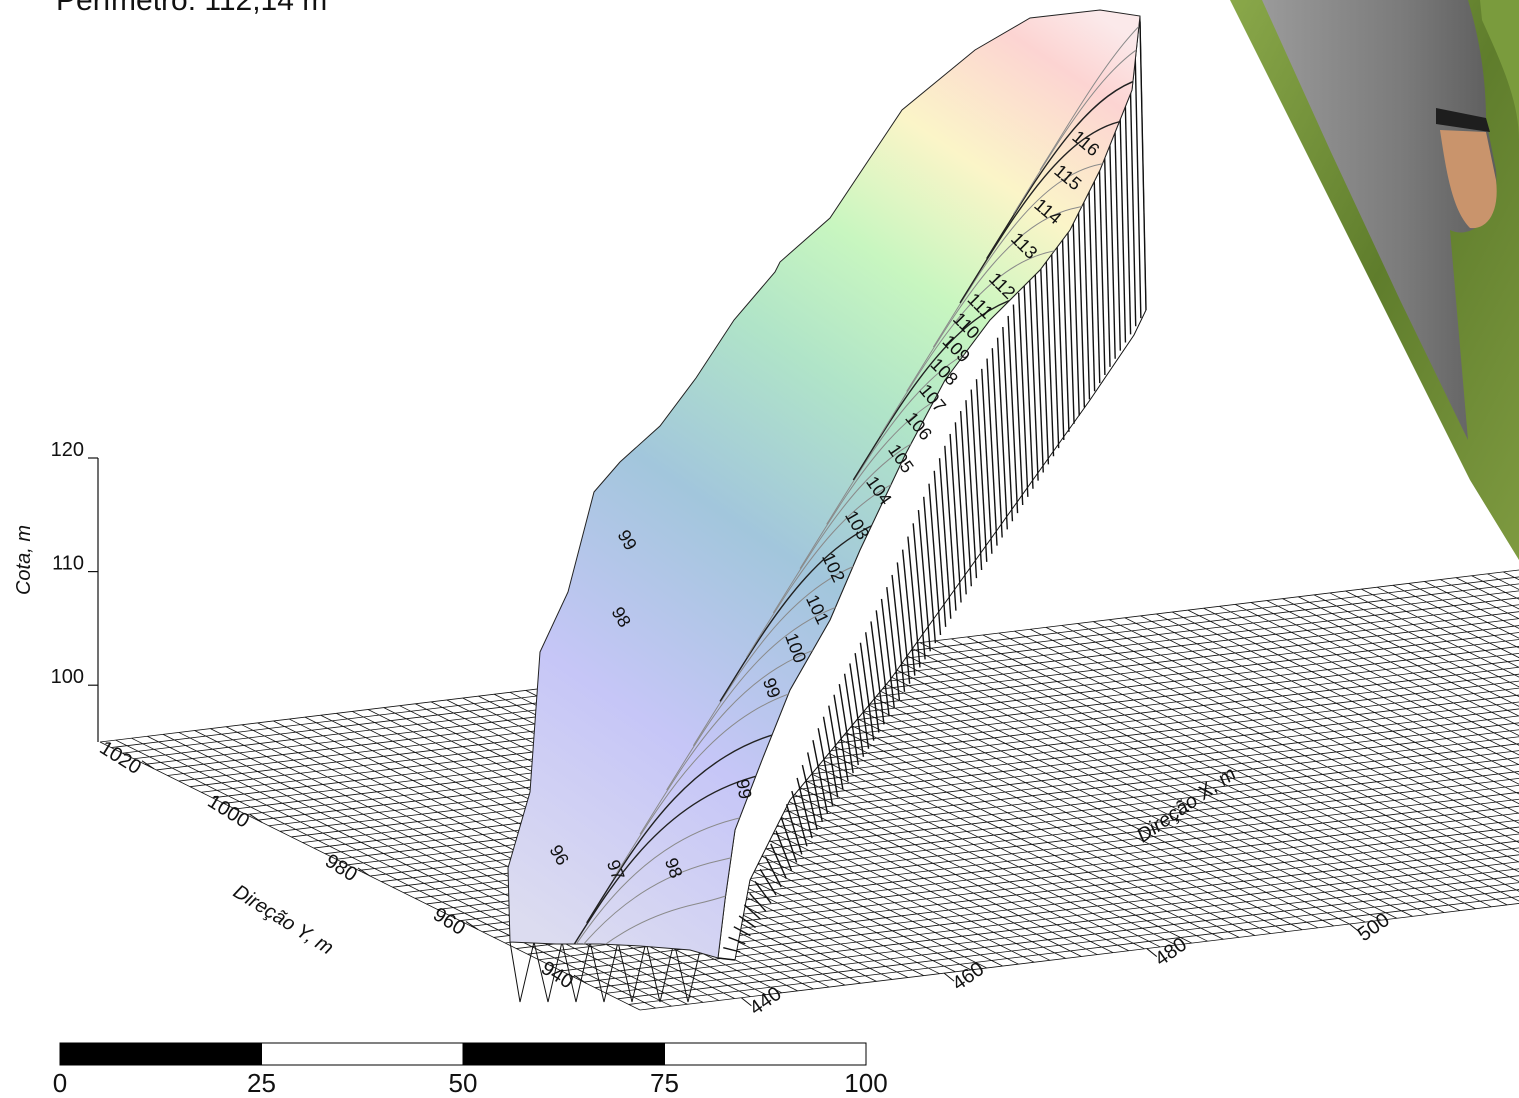 Image resolution: width=1519 pixels, height=1098 pixels. I want to click on z-axis-title: Cota, m, so click(24, 560).